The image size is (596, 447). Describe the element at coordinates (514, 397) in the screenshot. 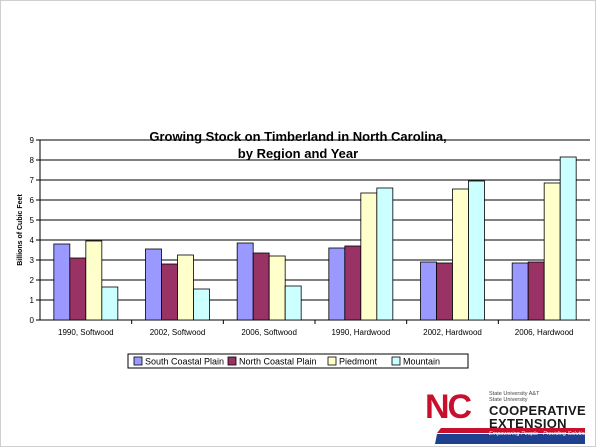

I see `logo-university-text: State University A&T State University` at that location.